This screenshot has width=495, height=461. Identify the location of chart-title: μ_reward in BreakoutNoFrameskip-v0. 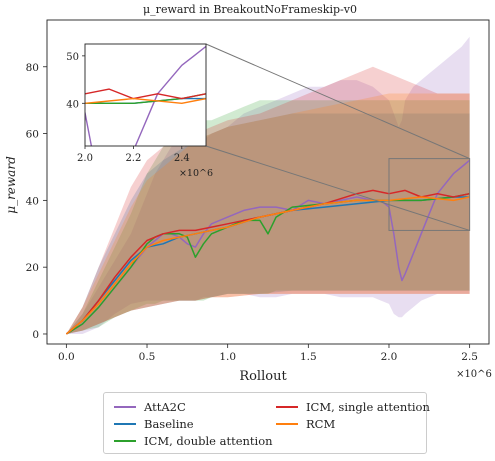
(250, 9).